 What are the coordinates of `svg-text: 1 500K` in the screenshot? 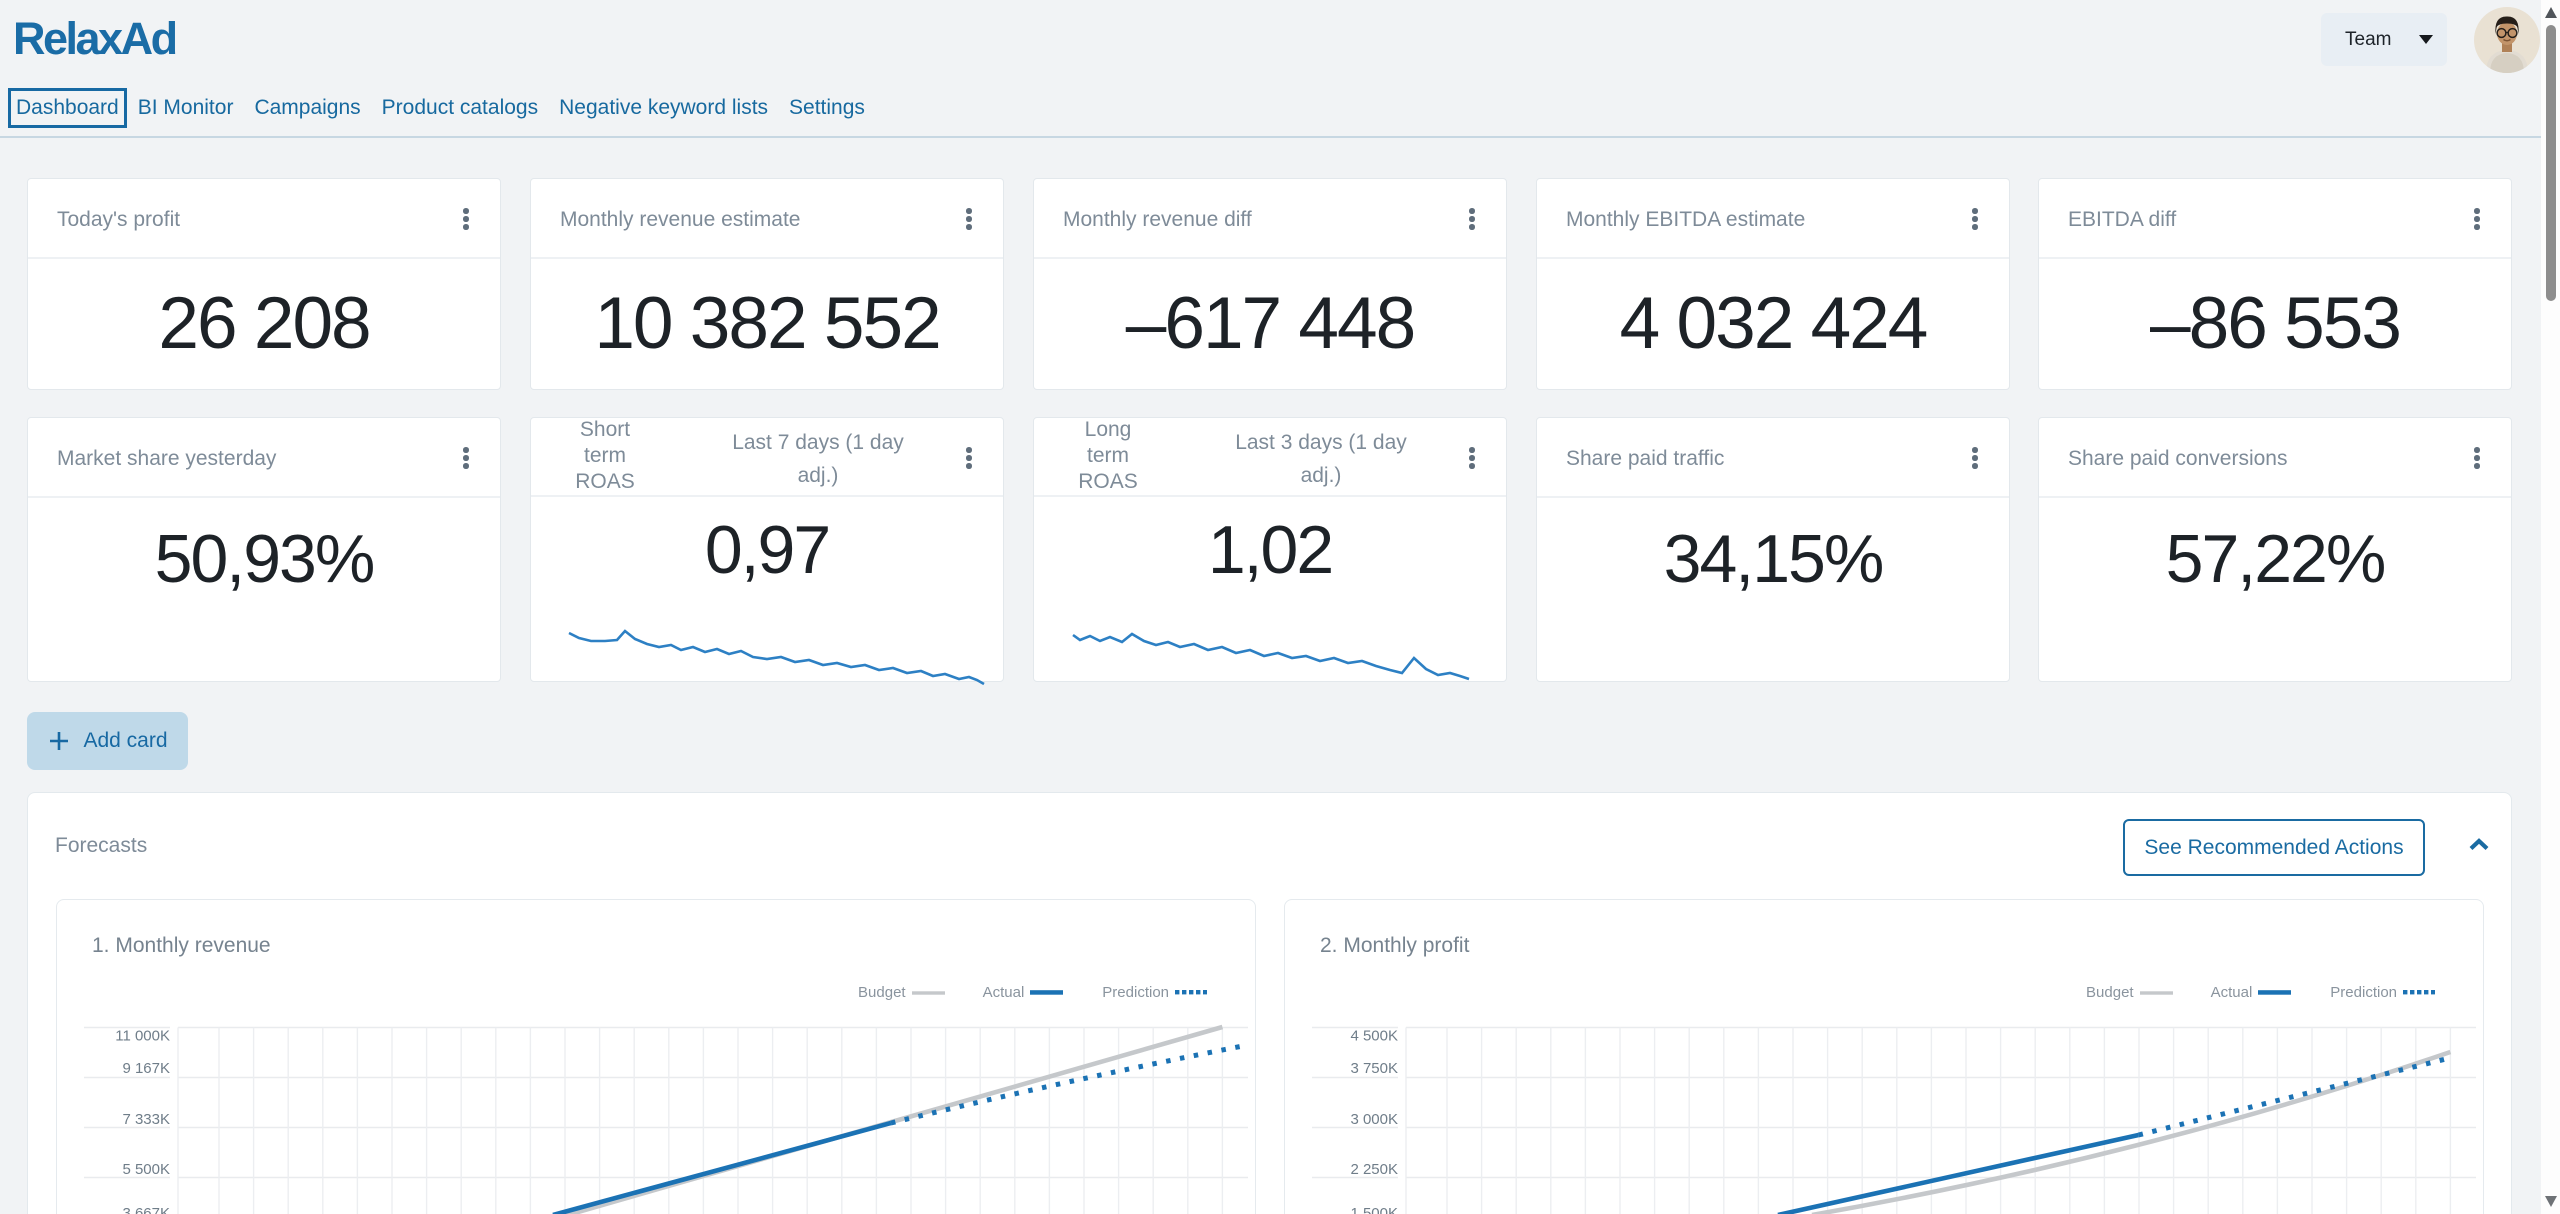 It's located at (1374, 1209).